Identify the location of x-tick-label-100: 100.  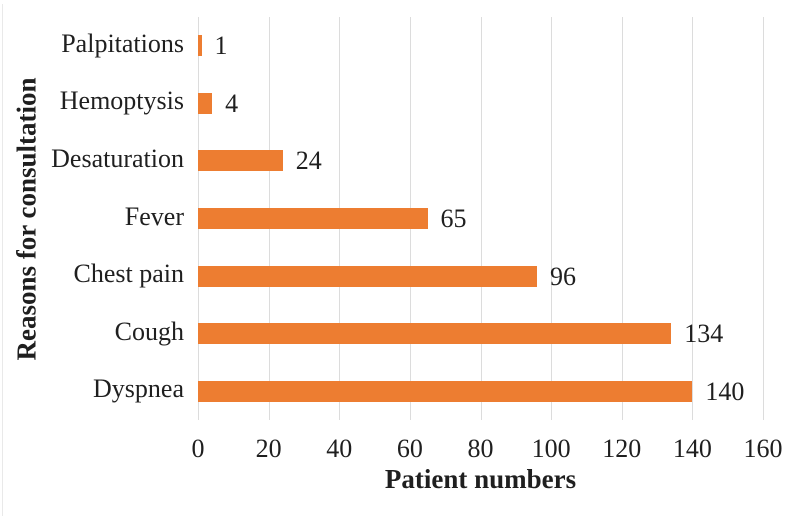
(551, 448).